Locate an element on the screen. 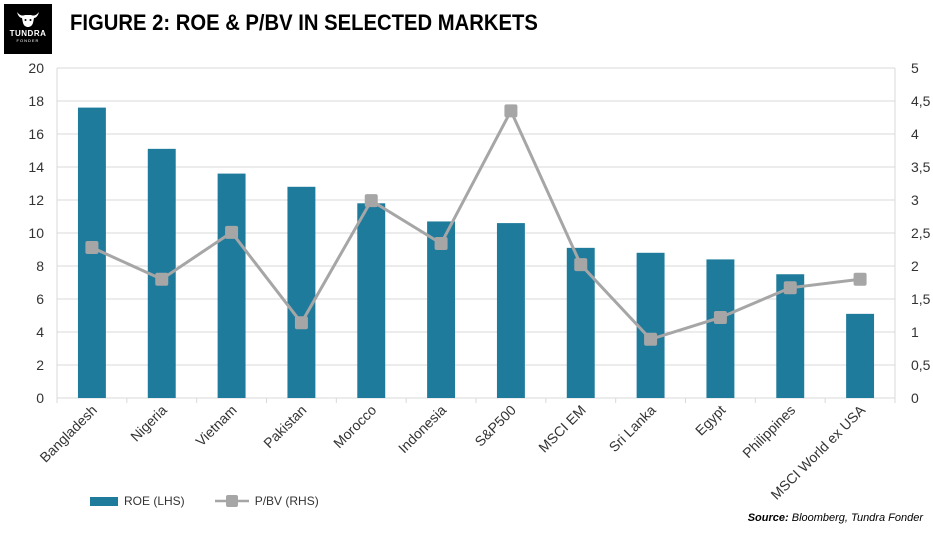 Image resolution: width=933 pixels, height=535 pixels. category-label: Egypt is located at coordinates (710, 420).